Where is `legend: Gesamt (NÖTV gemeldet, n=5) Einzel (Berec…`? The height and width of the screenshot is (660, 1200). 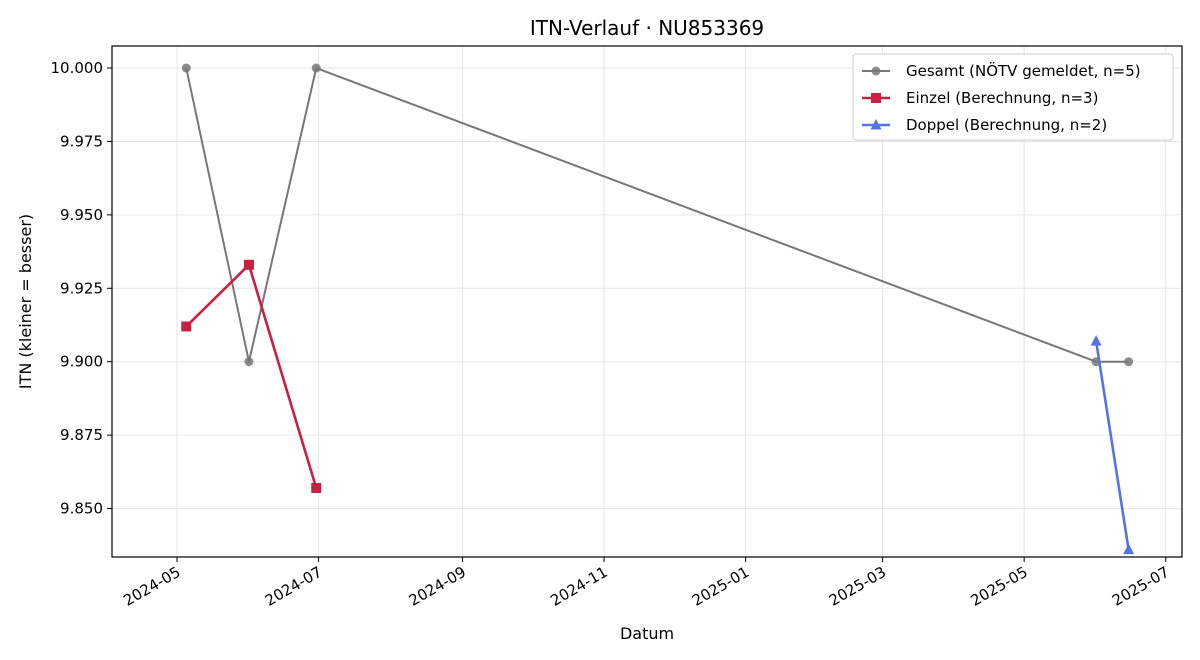
legend: Gesamt (NÖTV gemeldet, n=5) Einzel (Berec… is located at coordinates (1013, 97).